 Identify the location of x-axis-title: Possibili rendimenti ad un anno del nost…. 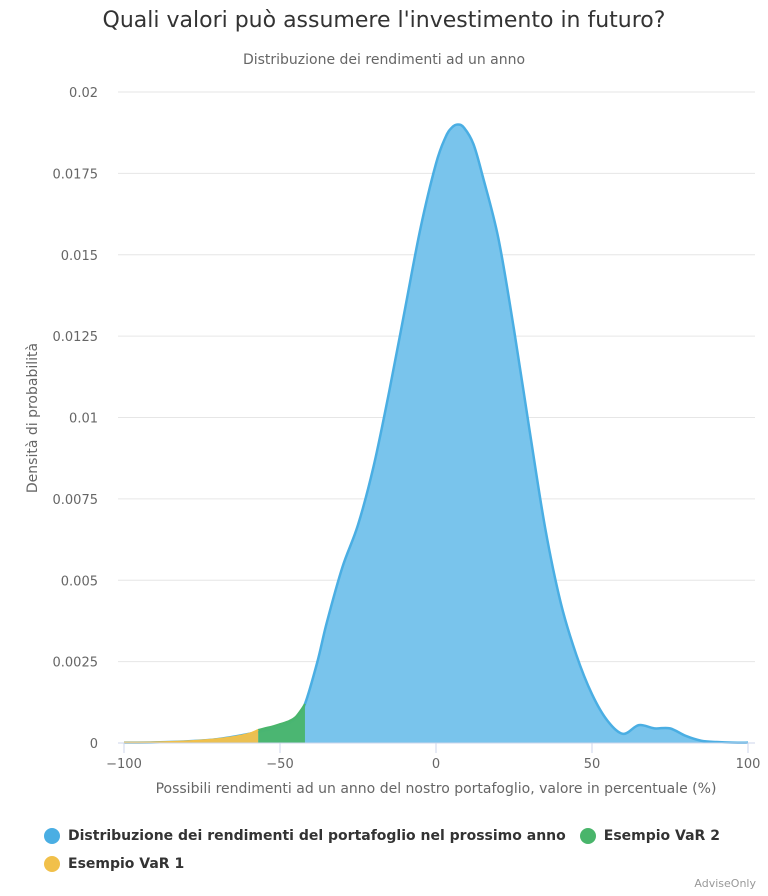
(436, 789).